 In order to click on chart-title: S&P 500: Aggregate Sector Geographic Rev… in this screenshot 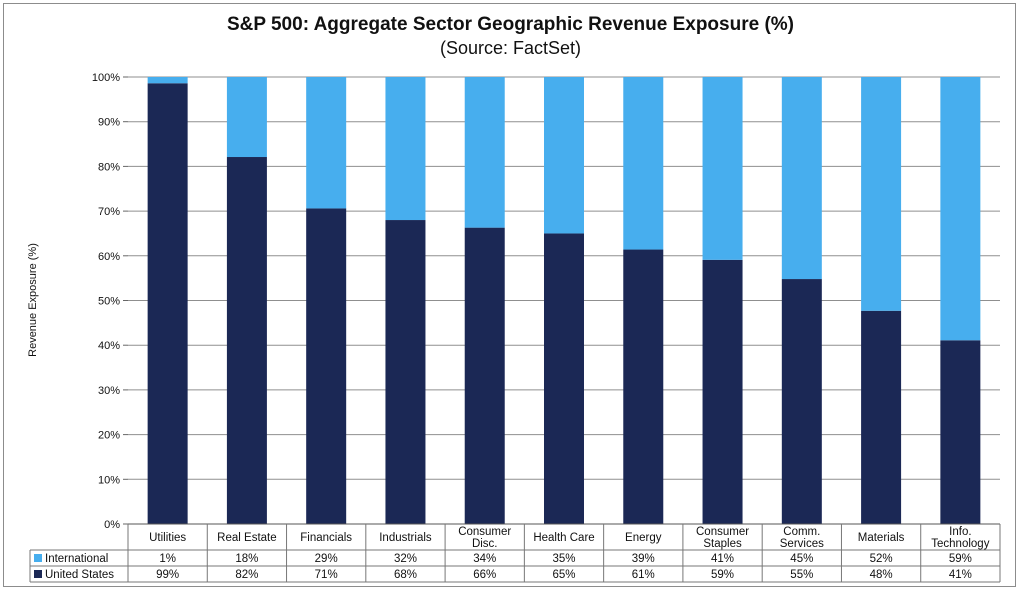, I will do `click(510, 24)`.